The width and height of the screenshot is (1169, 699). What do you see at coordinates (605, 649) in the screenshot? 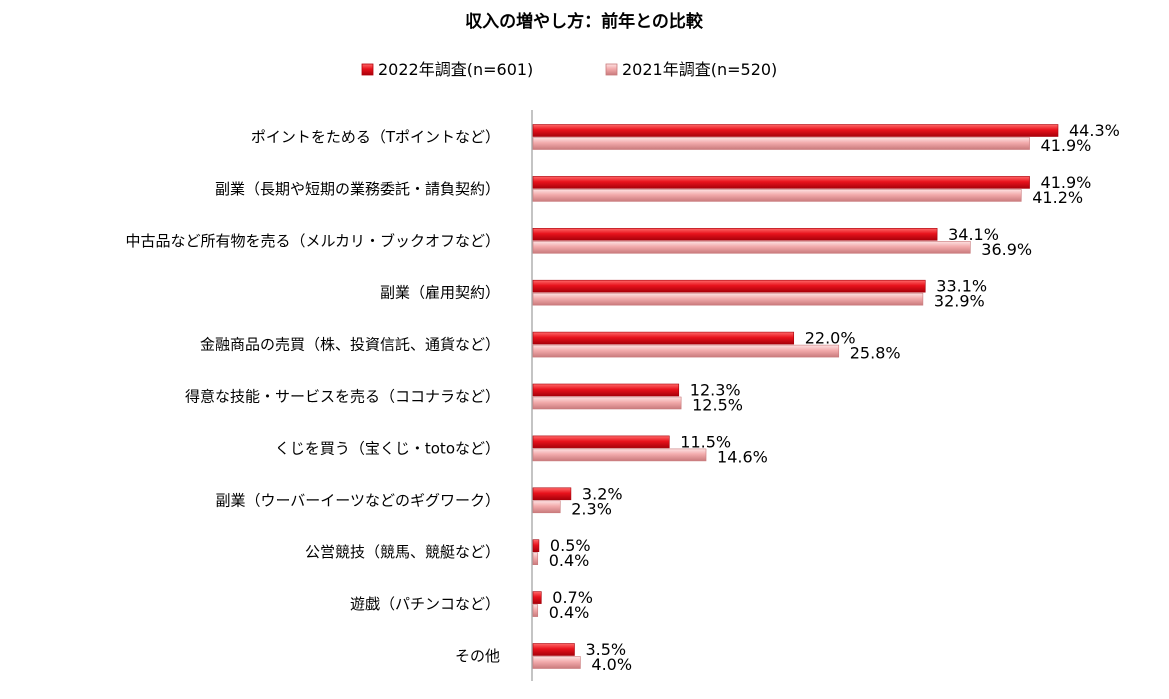
I see `value-label-2022: 3.5%` at bounding box center [605, 649].